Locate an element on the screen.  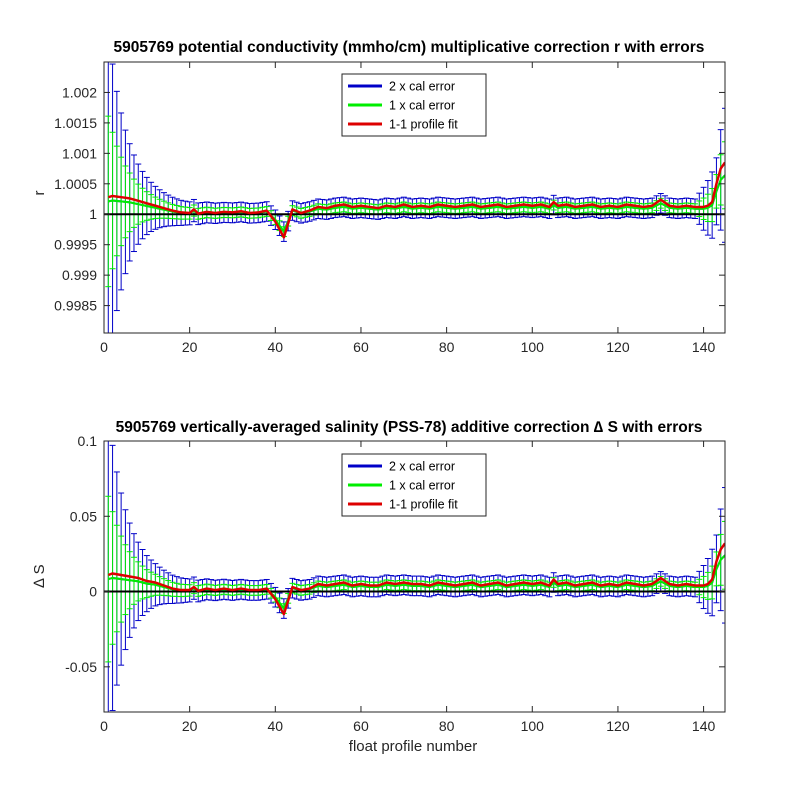
x-axis-label: float profile number is located at coordinates (413, 746).